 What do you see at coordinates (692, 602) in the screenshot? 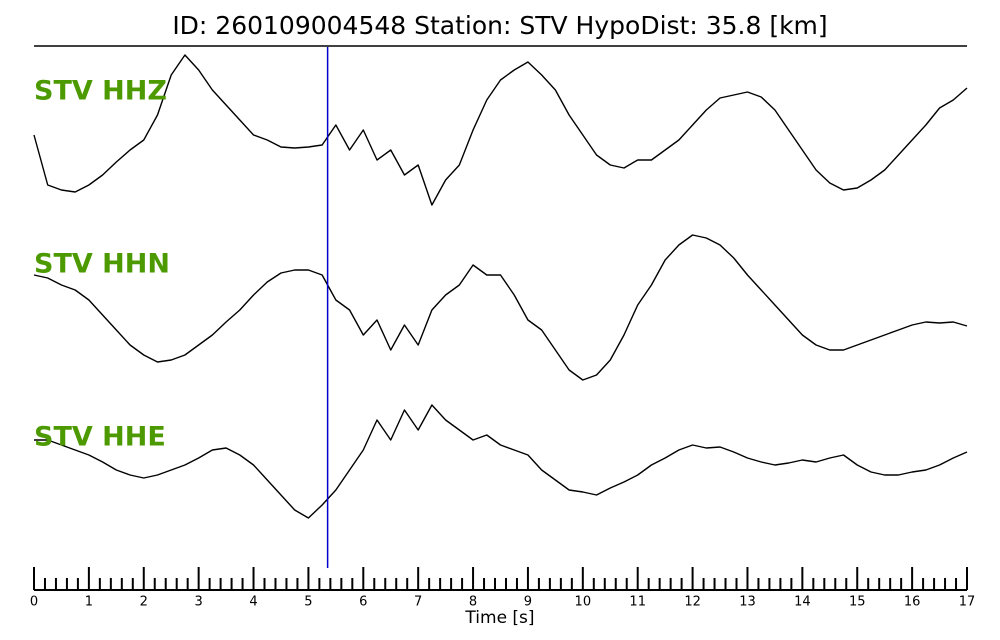
I see `x-tick-label: 12` at bounding box center [692, 602].